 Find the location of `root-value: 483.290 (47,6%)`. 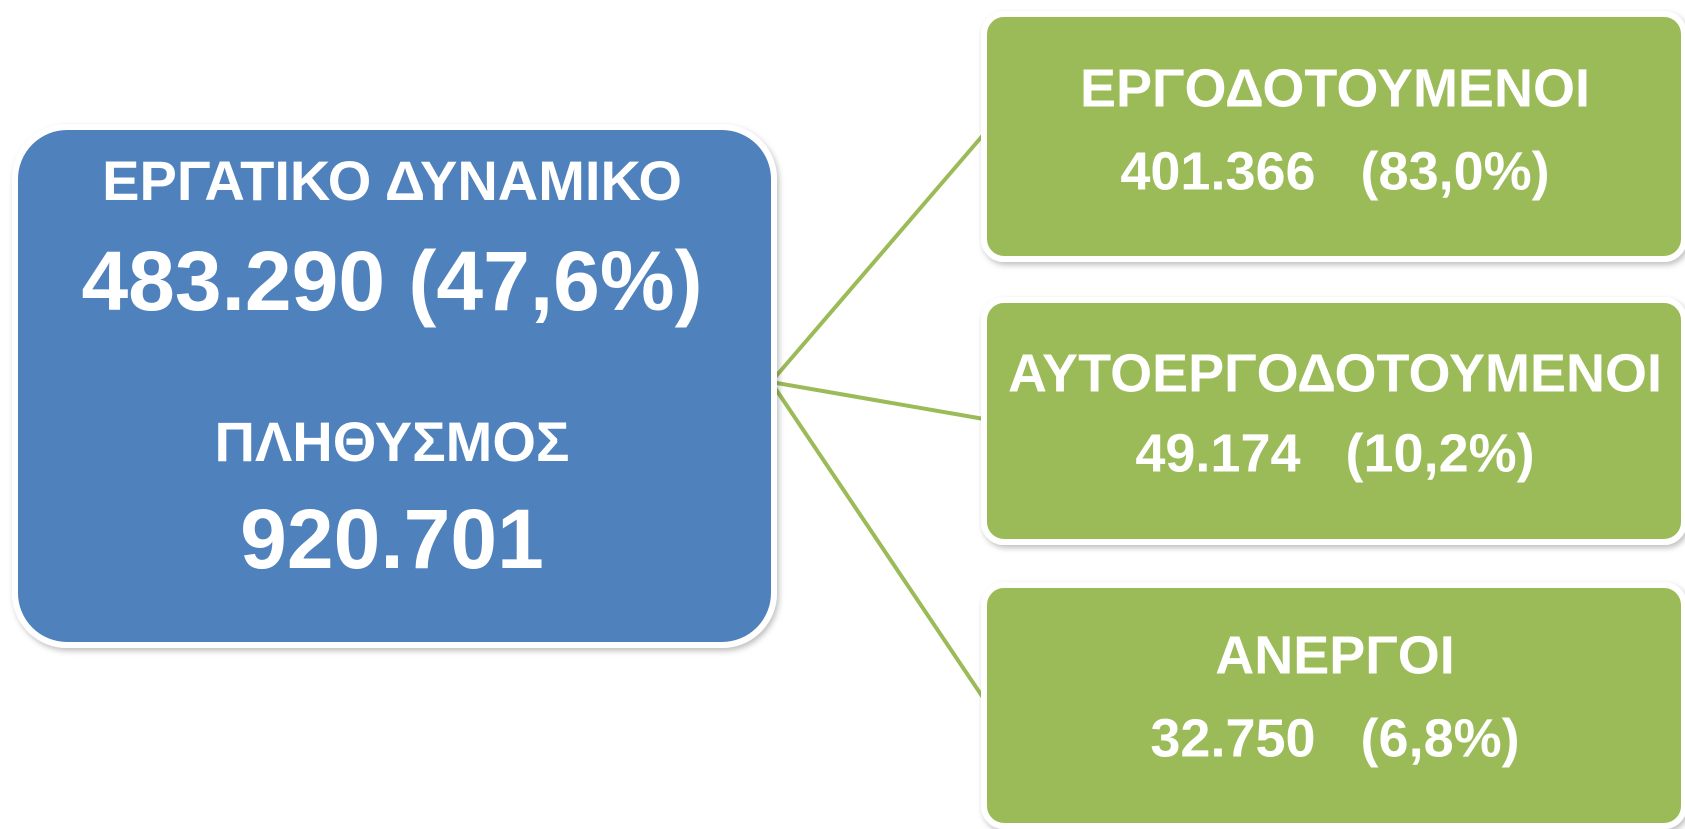

root-value: 483.290 (47,6%) is located at coordinates (391, 281).